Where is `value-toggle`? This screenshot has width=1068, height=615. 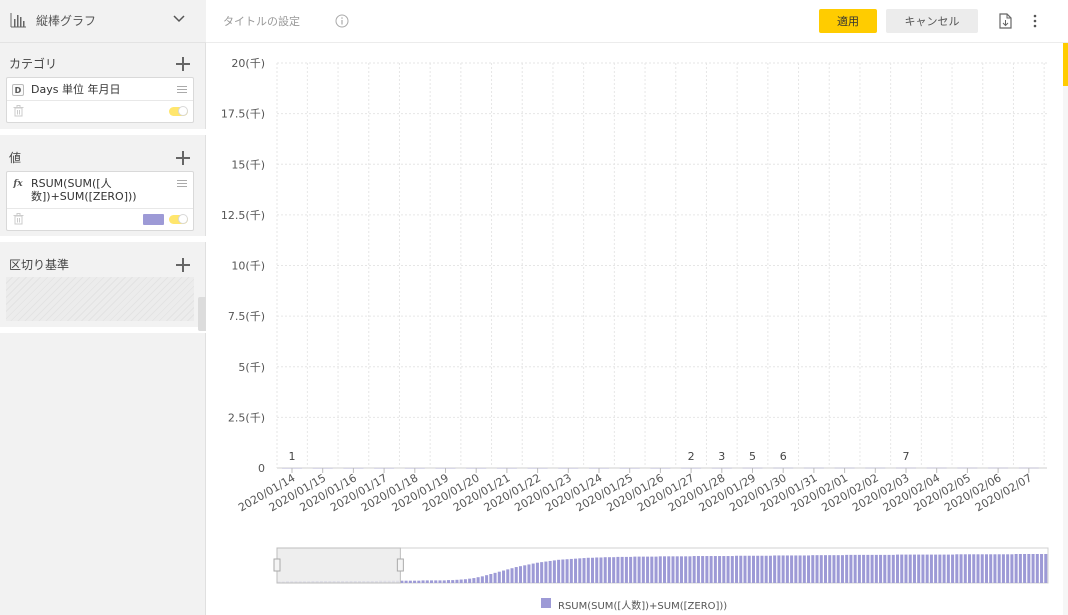 value-toggle is located at coordinates (178, 219).